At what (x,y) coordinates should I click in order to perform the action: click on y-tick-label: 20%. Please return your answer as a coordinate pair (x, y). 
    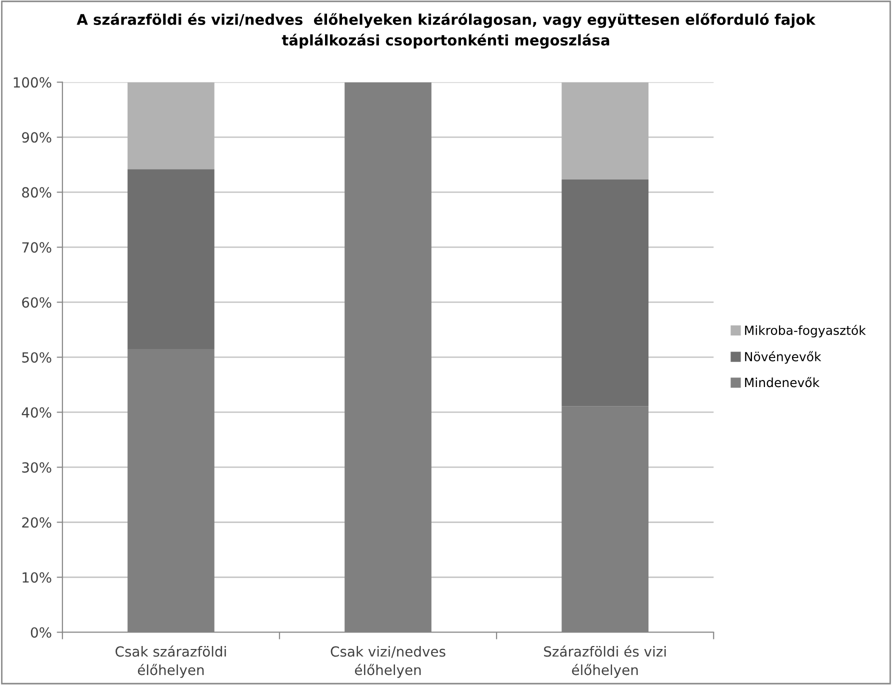
    Looking at the image, I should click on (37, 522).